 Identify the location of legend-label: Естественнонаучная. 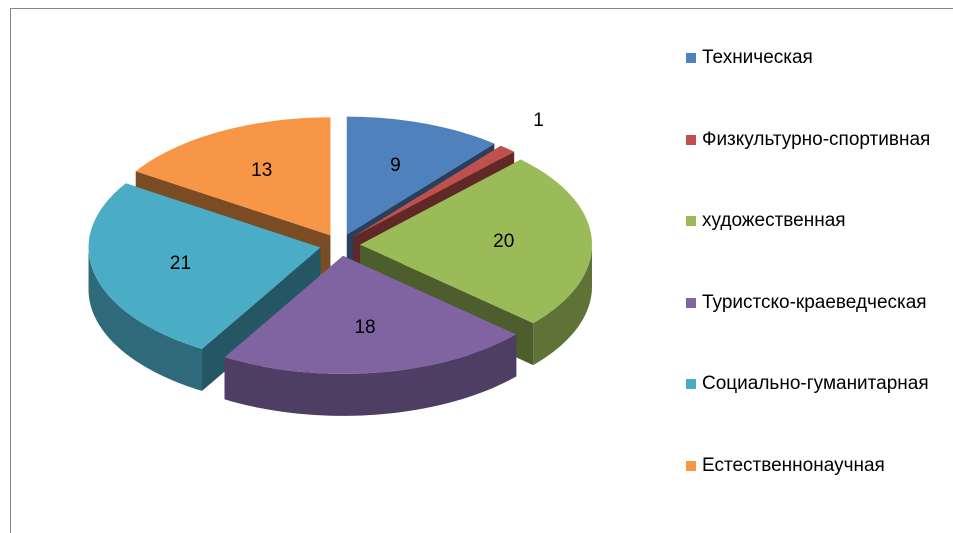
(793, 465).